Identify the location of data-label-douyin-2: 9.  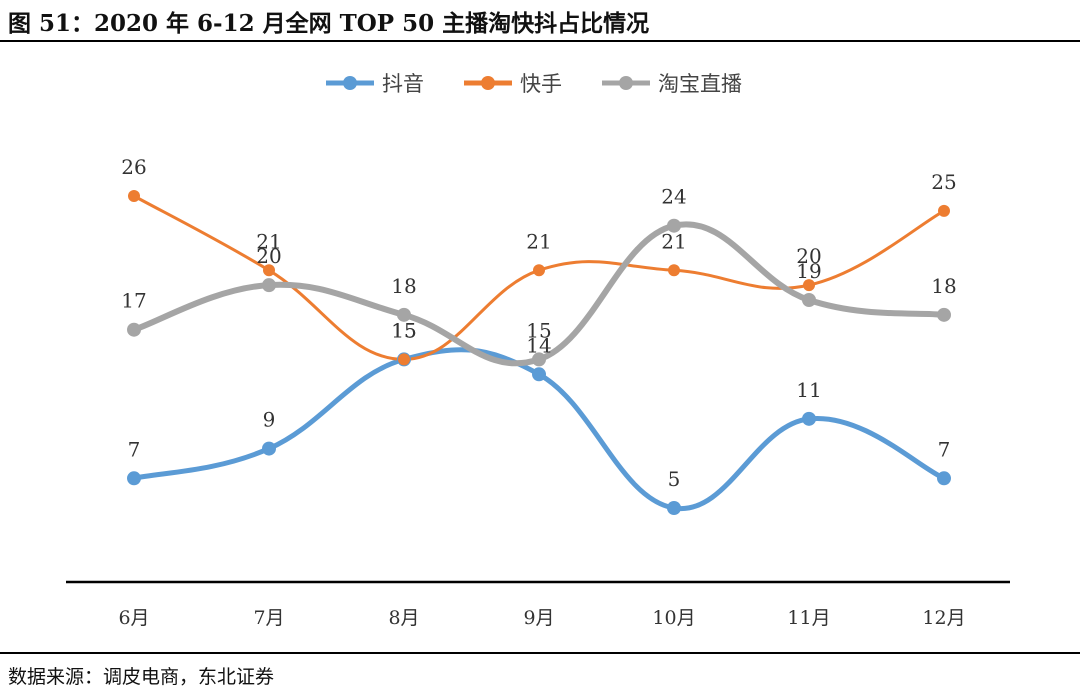
(269, 420).